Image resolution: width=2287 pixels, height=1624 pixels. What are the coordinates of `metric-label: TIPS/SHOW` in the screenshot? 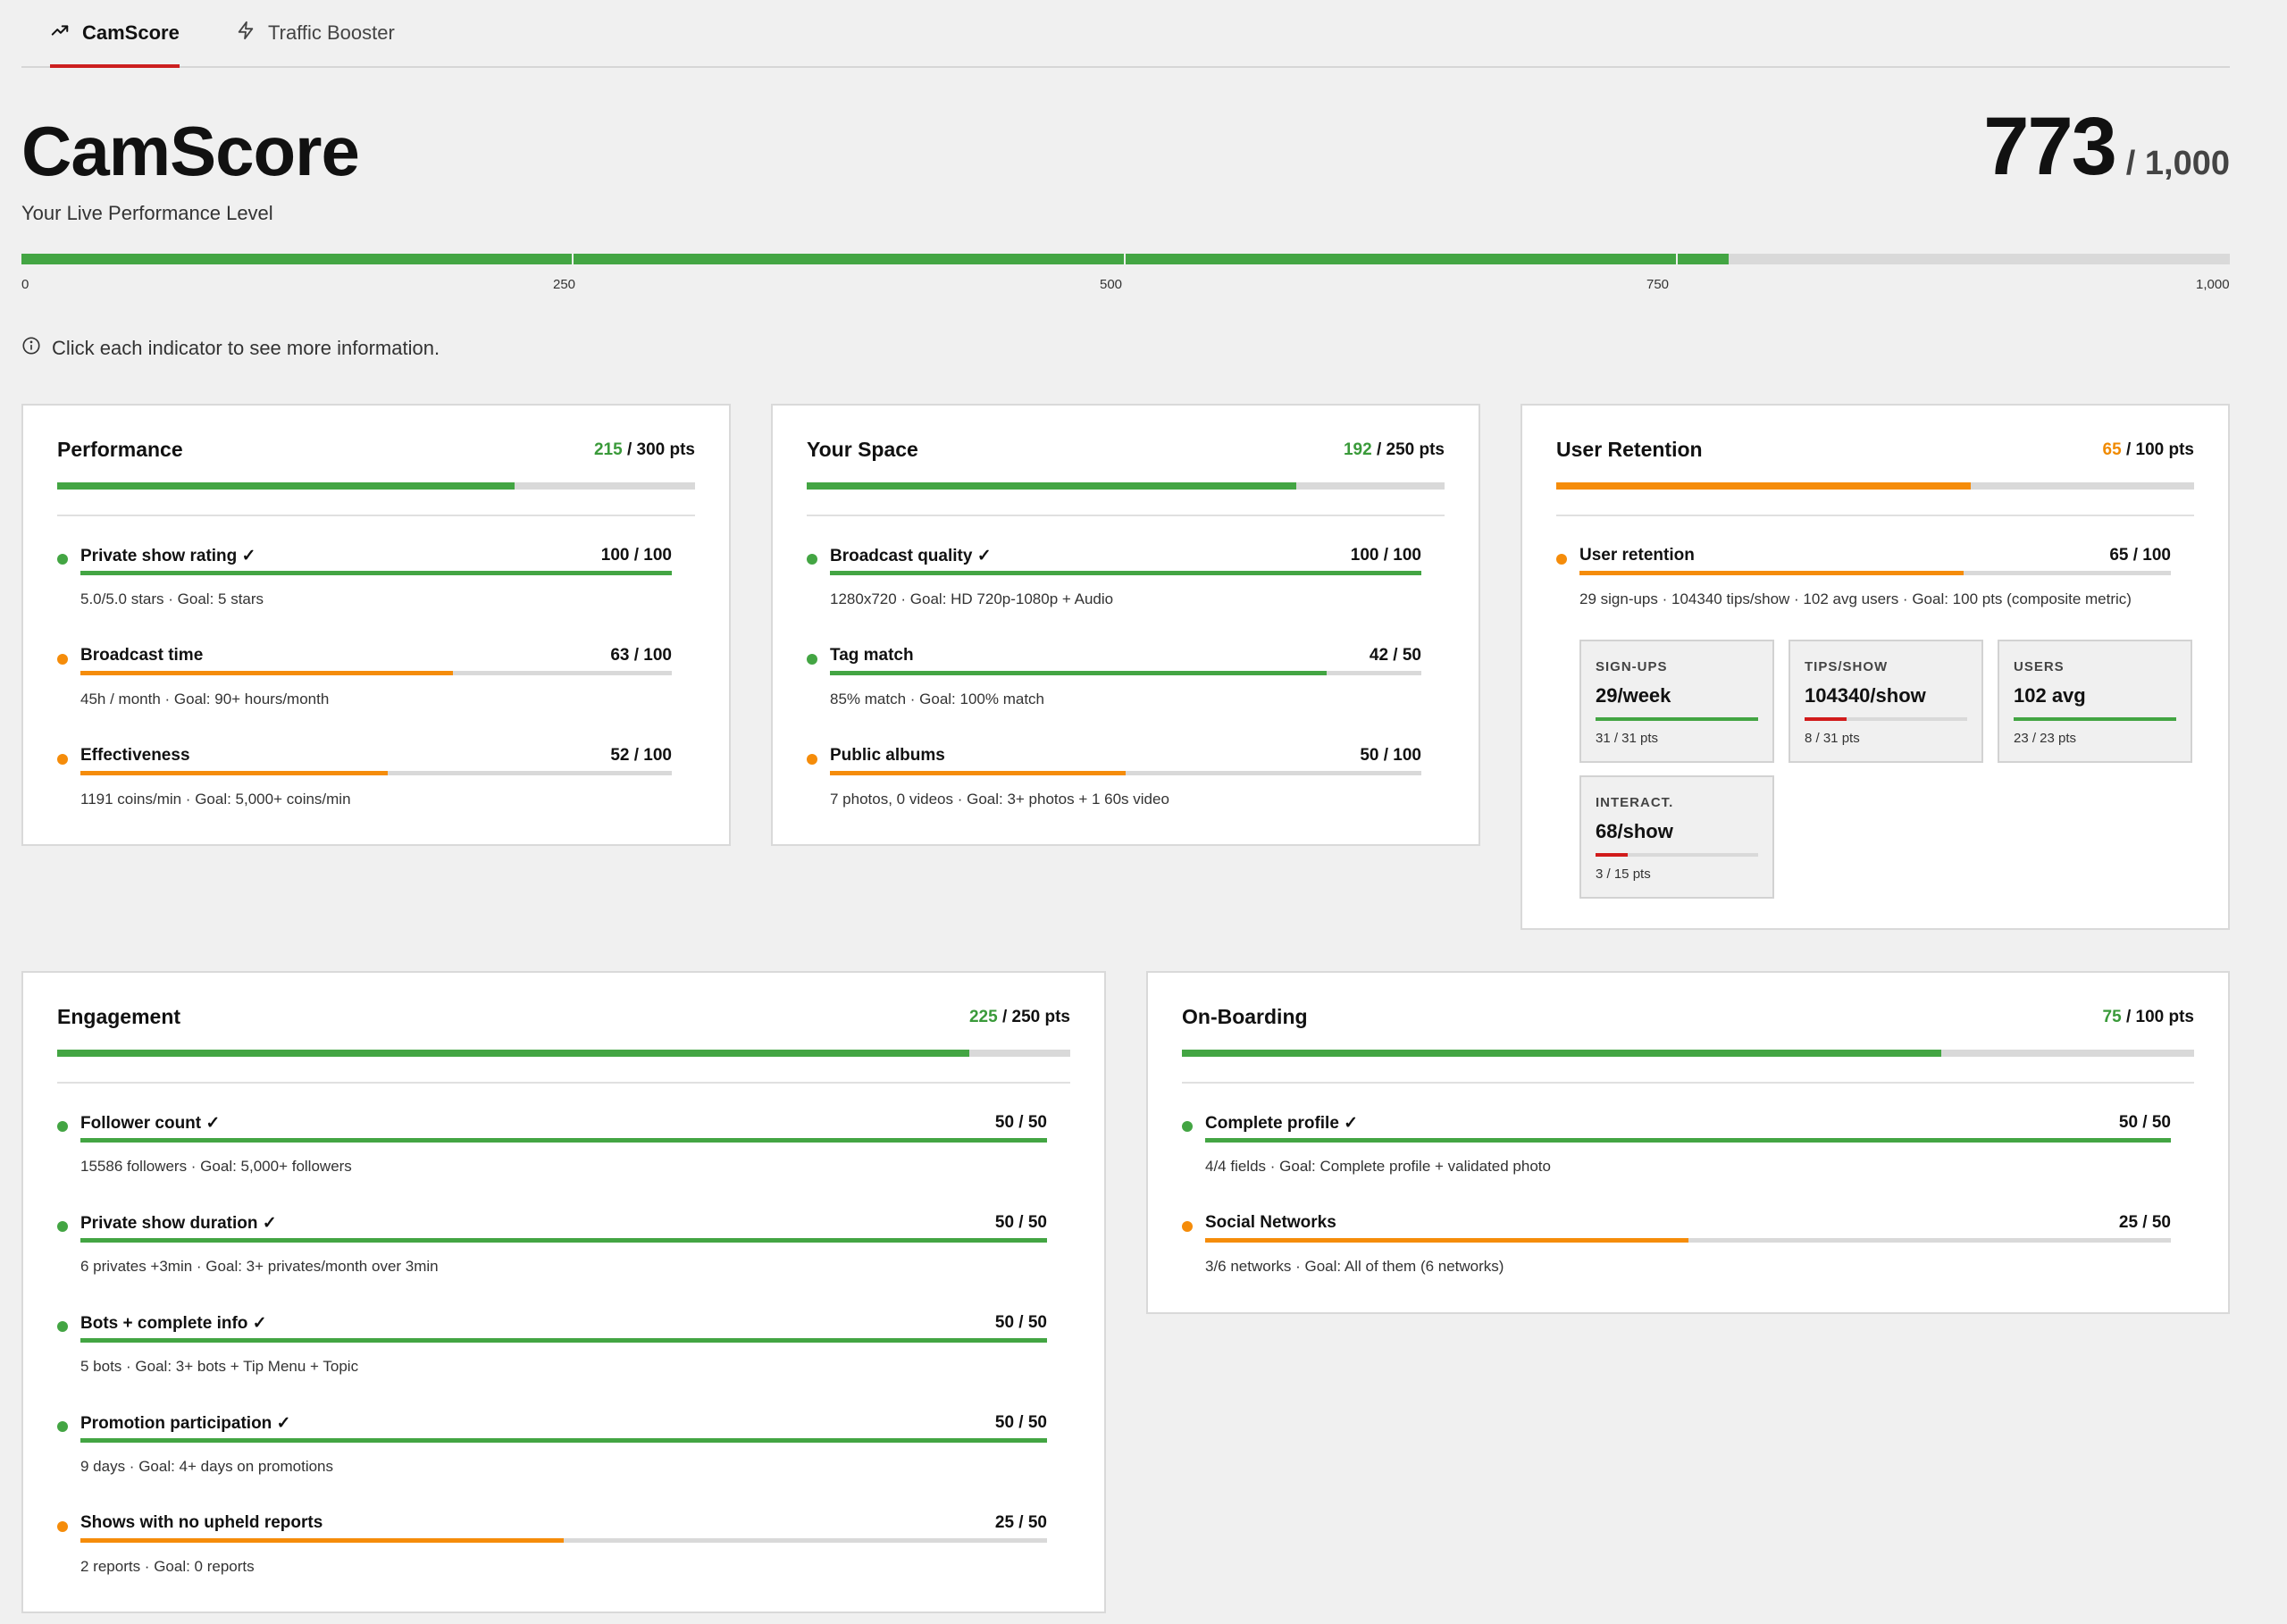 It's located at (1847, 666).